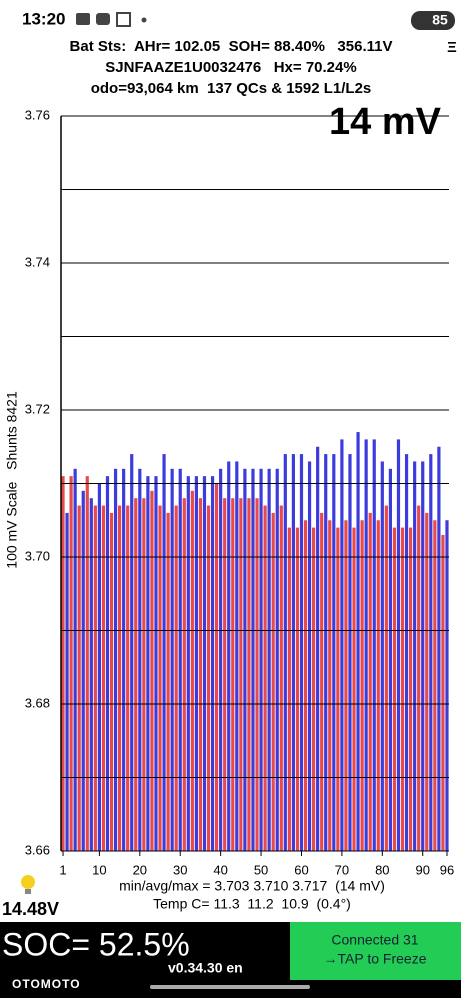 This screenshot has width=461, height=998. What do you see at coordinates (46, 984) in the screenshot?
I see `watermark: OTOMOTO` at bounding box center [46, 984].